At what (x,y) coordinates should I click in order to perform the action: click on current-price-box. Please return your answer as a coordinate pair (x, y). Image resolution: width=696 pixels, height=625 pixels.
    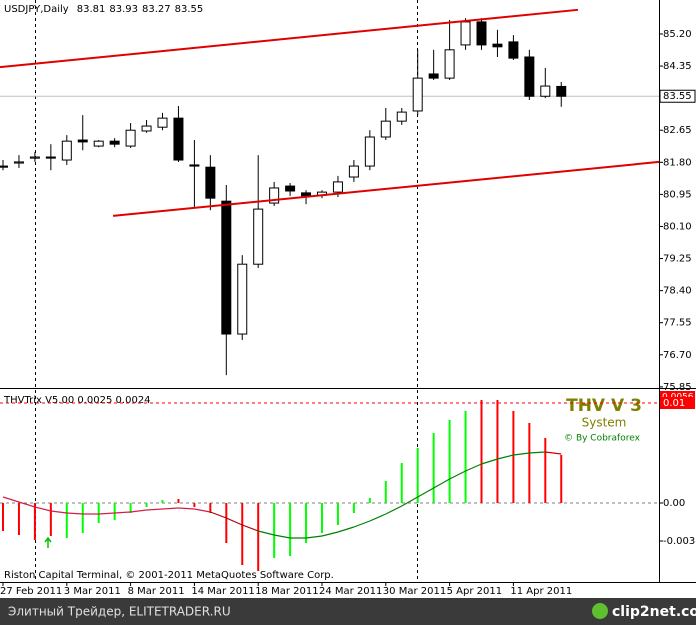
    Looking at the image, I should click on (677, 96).